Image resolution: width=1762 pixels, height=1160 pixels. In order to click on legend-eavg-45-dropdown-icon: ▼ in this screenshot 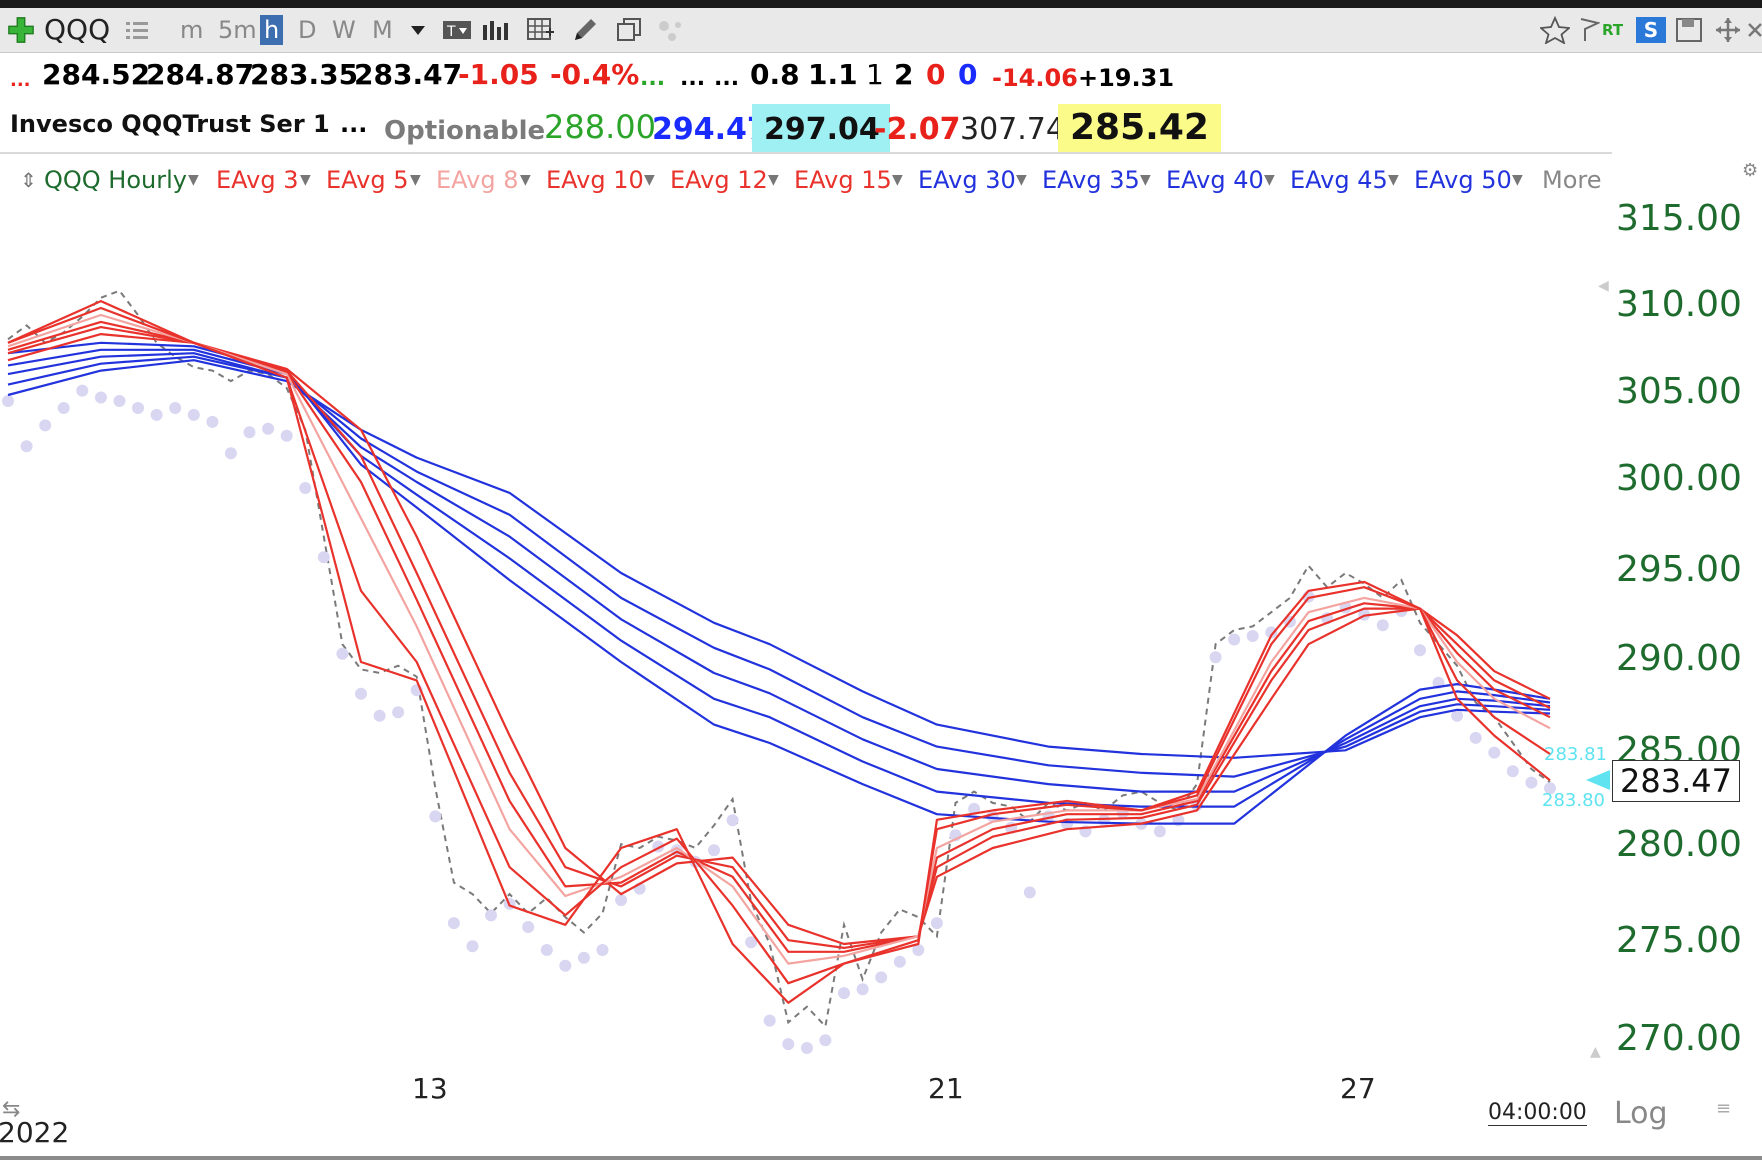, I will do `click(1393, 180)`.